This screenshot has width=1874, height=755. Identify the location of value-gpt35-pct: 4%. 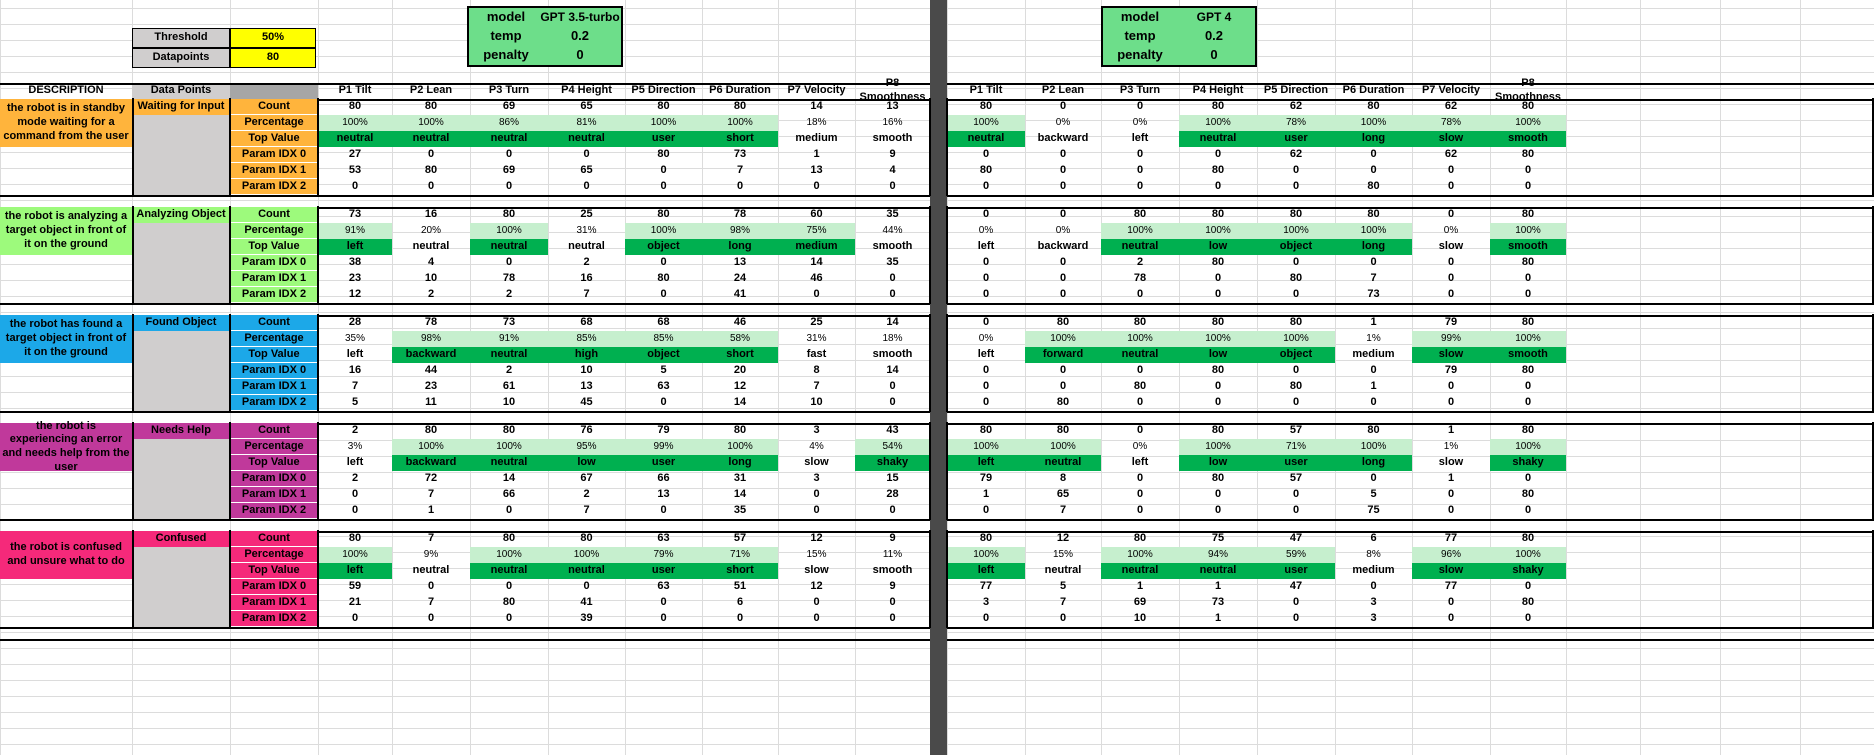
(816, 446).